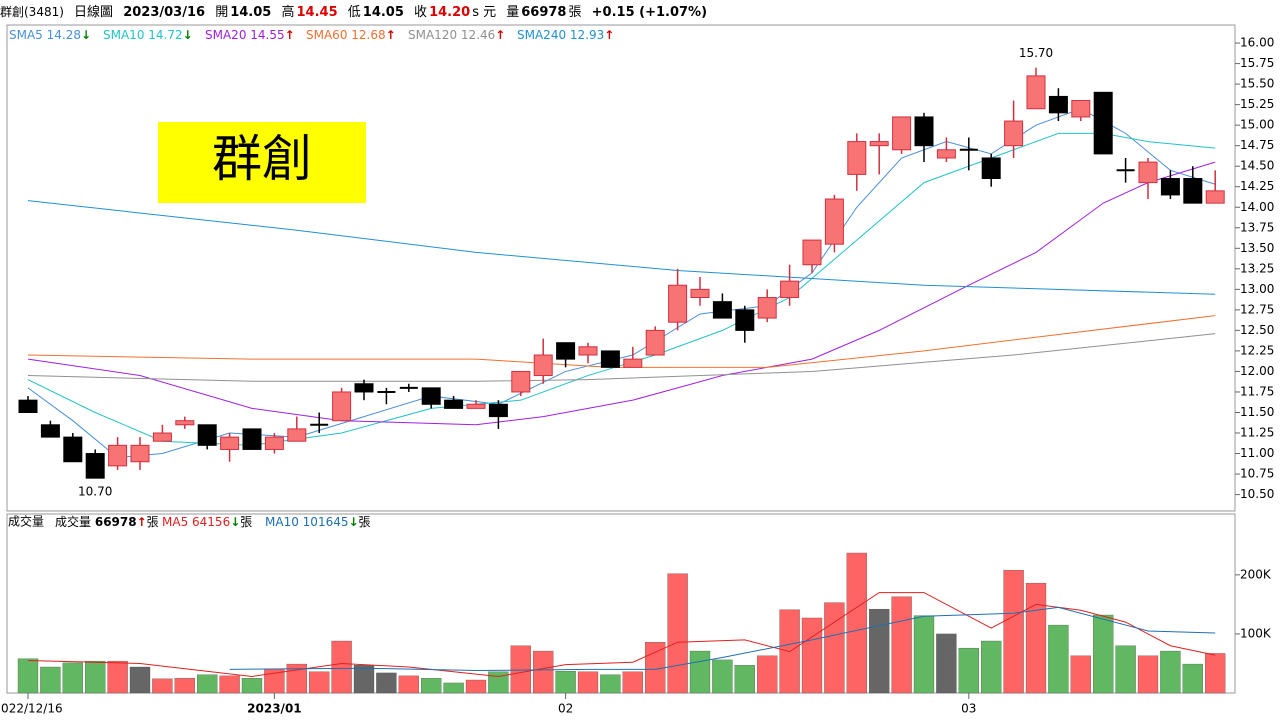  I want to click on date: 2023/03/16, so click(164, 12).